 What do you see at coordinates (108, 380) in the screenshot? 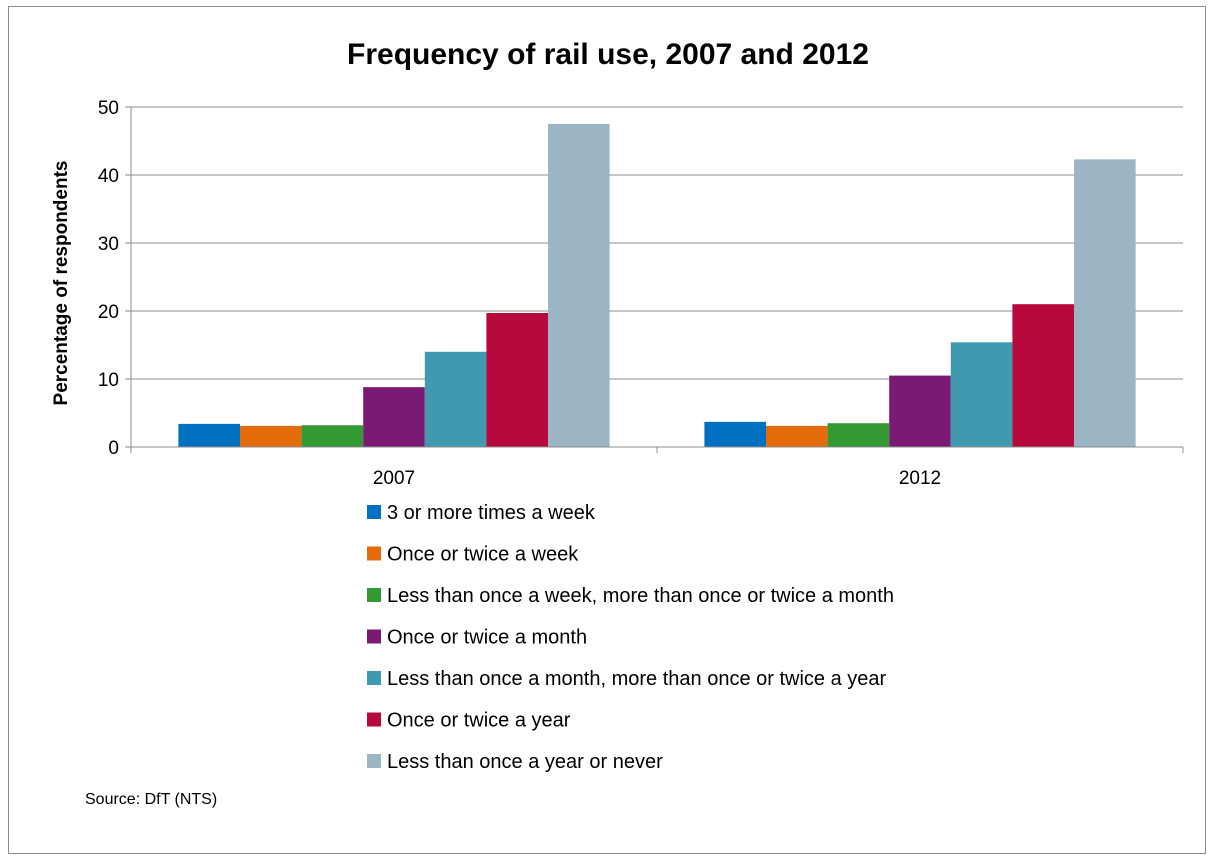
I see `y-tick-label: 10` at bounding box center [108, 380].